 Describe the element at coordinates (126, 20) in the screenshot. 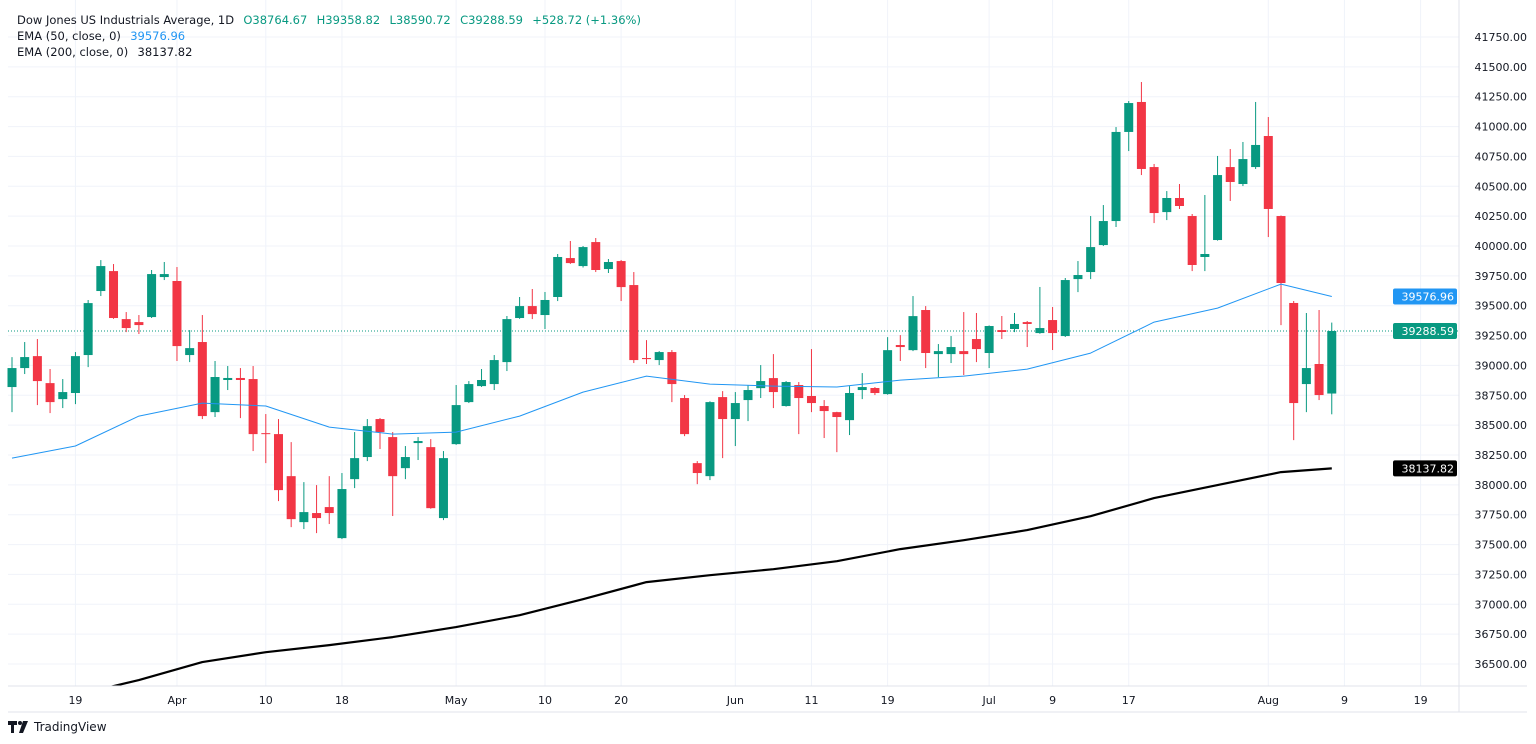

I see `symbol-title: Dow Jones US Industrials Average, 1D` at that location.